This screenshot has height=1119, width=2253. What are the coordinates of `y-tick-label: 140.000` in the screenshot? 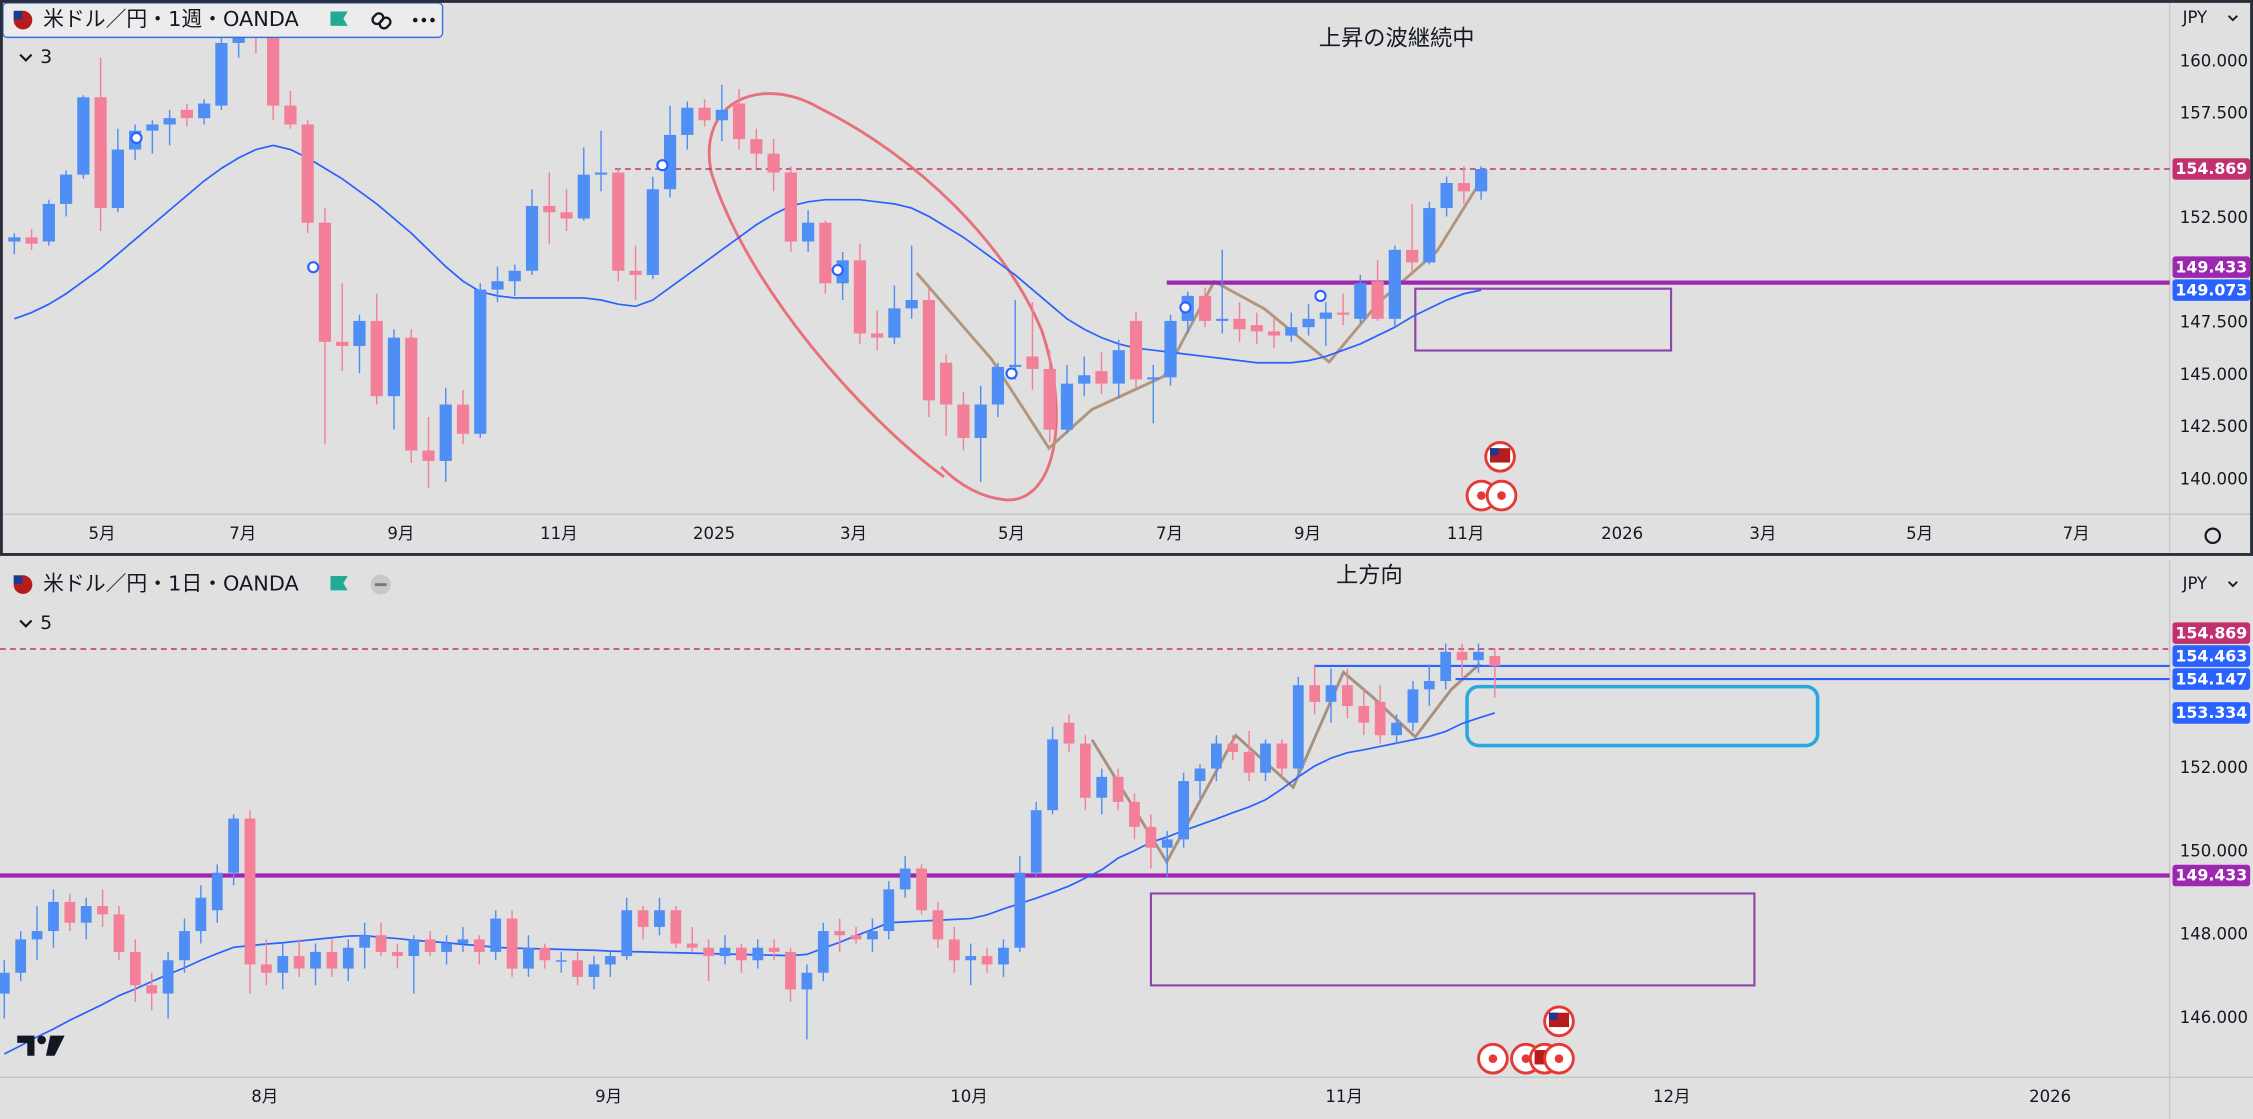 It's located at (2214, 478).